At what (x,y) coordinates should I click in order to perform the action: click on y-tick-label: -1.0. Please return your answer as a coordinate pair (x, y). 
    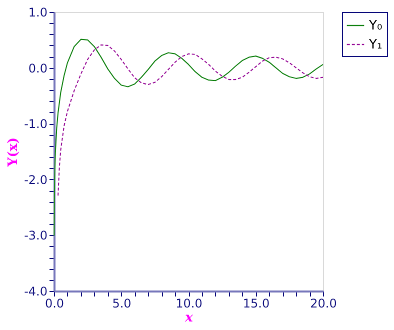
    Looking at the image, I should click on (36, 124).